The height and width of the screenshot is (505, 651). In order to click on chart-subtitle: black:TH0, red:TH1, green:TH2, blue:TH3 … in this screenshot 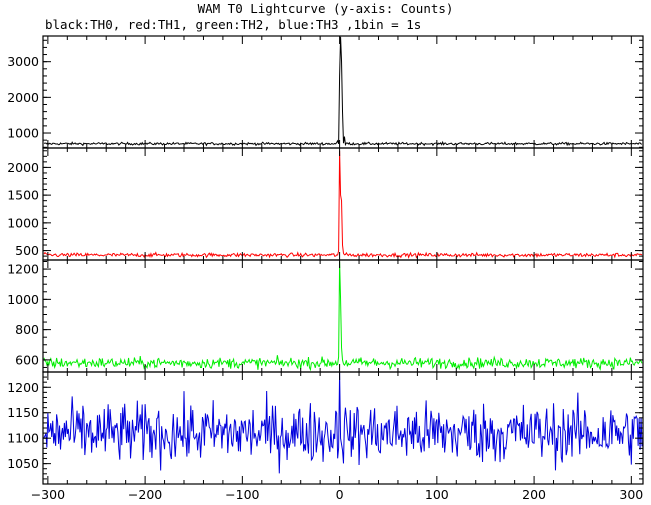, I will do `click(233, 24)`.